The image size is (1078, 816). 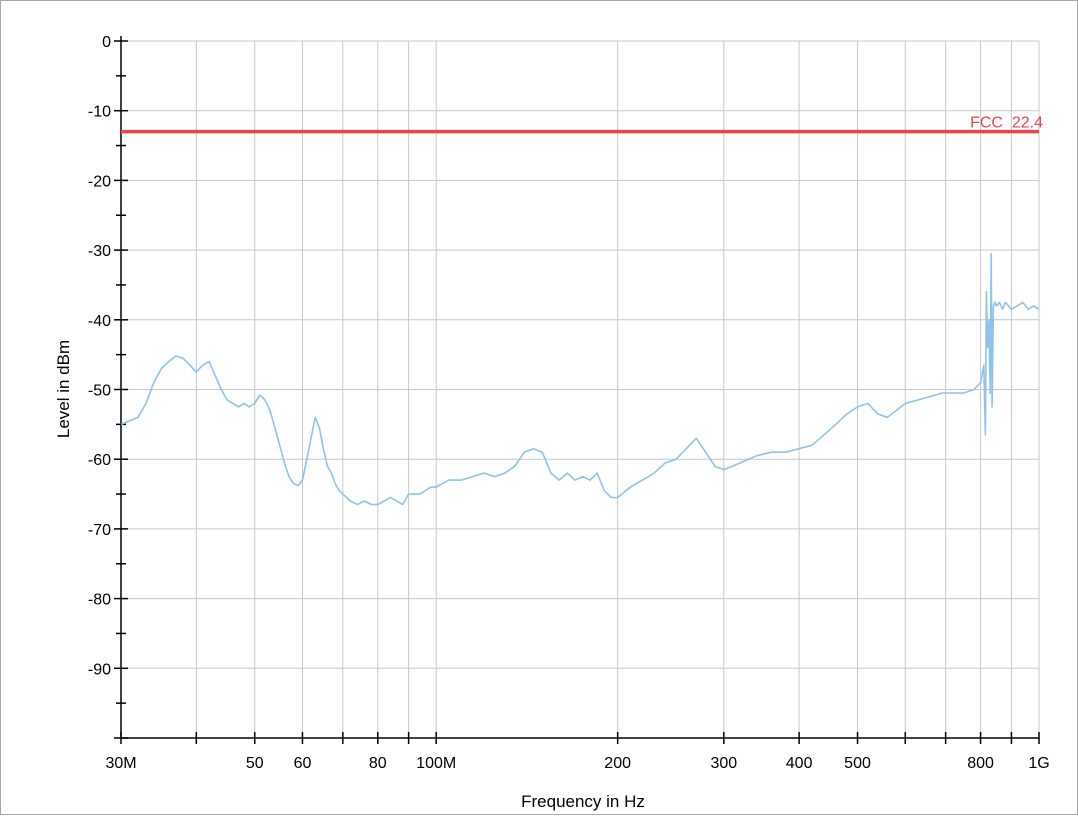 I want to click on x-tick-label: 80, so click(x=378, y=763).